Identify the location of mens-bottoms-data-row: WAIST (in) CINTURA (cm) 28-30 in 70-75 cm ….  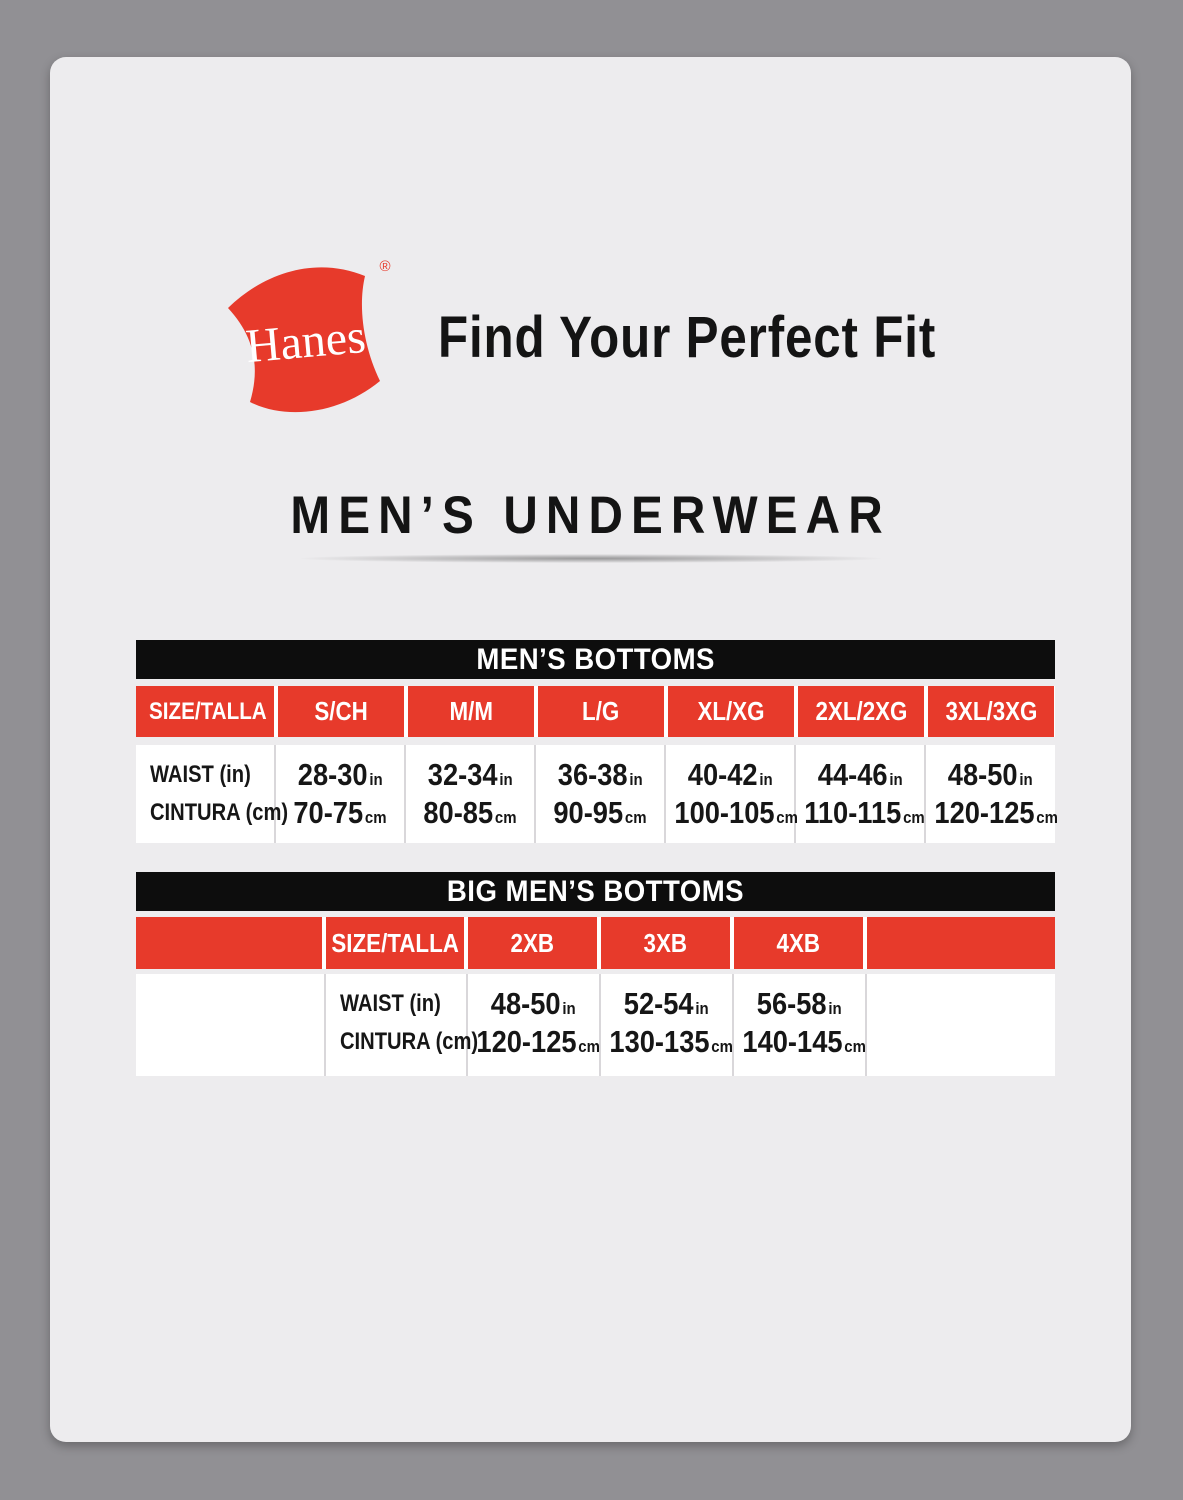
(597, 794).